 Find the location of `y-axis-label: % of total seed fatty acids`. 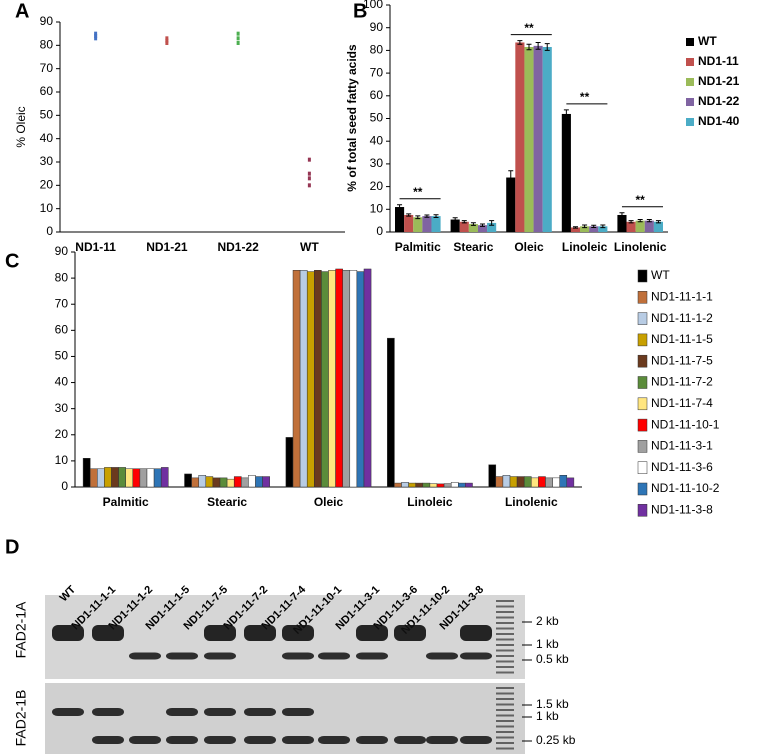

y-axis-label: % of total seed fatty acids is located at coordinates (352, 118).